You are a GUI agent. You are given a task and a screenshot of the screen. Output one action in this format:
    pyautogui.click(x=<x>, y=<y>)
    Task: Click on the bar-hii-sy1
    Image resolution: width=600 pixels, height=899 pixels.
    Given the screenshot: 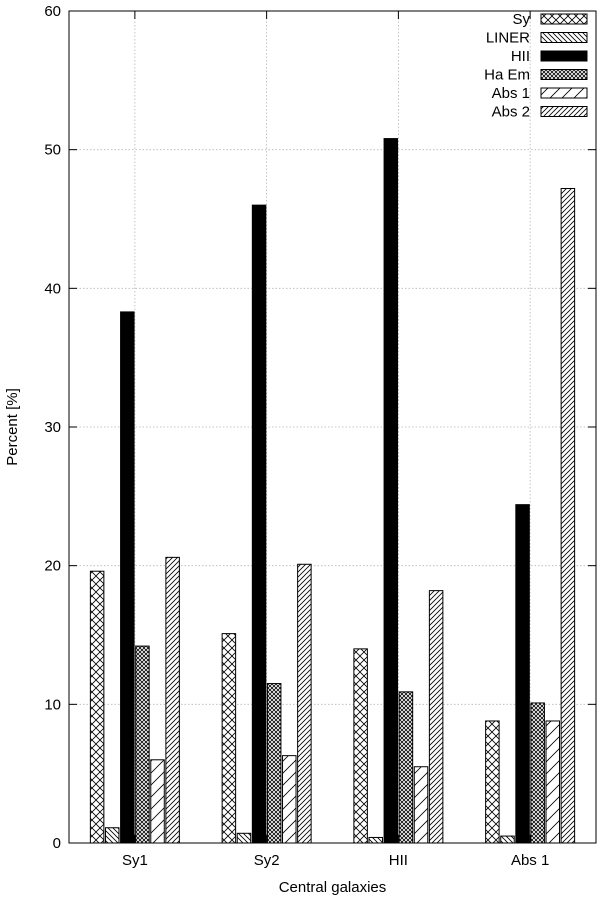 What is the action you would take?
    pyautogui.click(x=127, y=577)
    